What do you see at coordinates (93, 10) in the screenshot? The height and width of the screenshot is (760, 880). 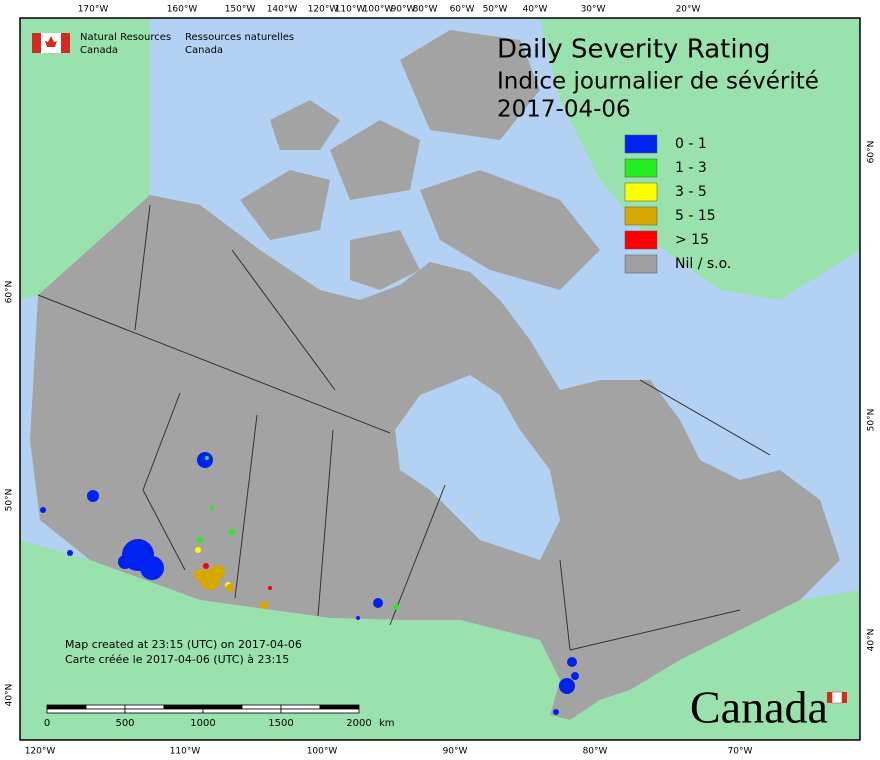 I see `longitude-label: 170°W` at bounding box center [93, 10].